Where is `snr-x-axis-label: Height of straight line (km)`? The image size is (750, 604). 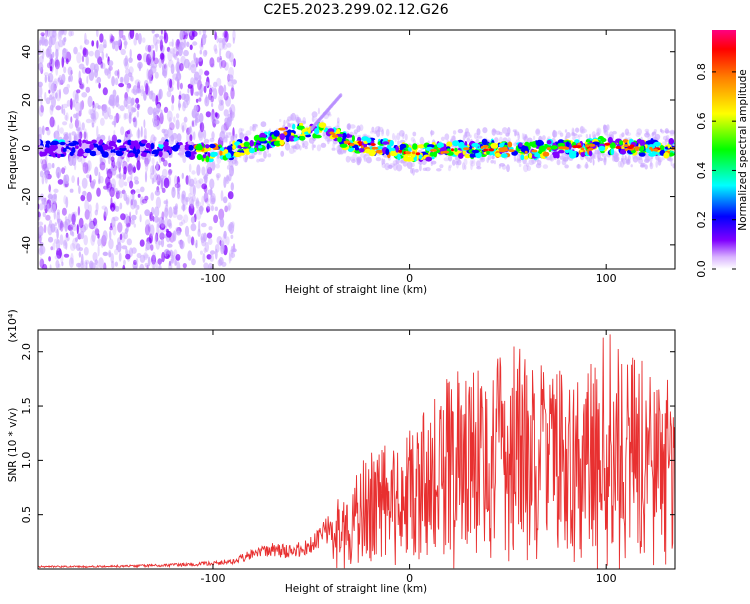 snr-x-axis-label: Height of straight line (km) is located at coordinates (356, 589).